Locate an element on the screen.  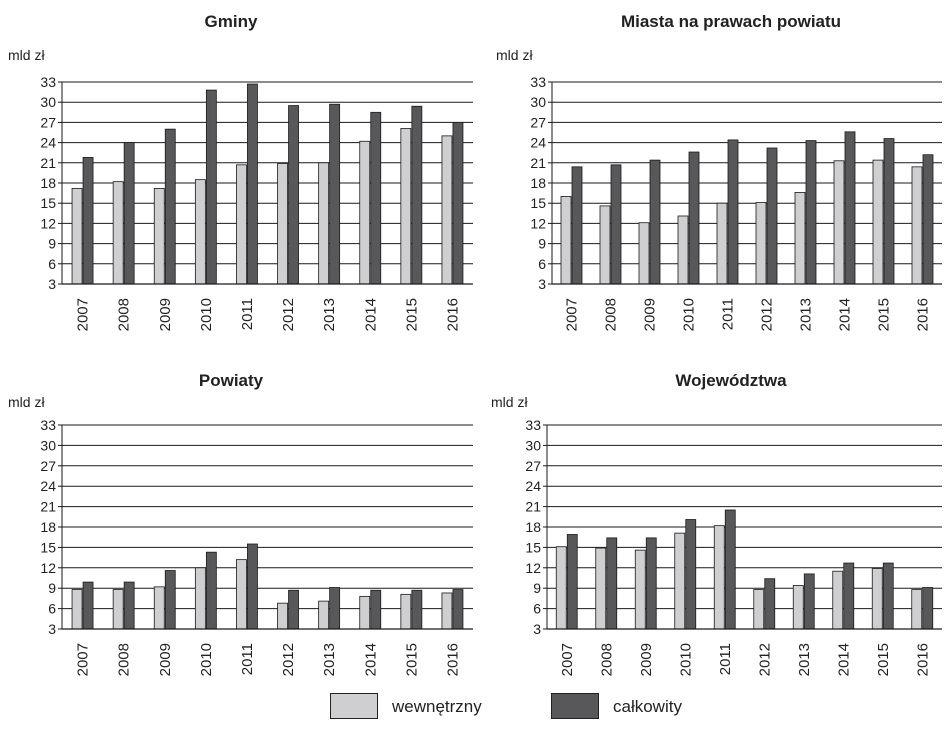
chart-title: Gminy is located at coordinates (231, 21).